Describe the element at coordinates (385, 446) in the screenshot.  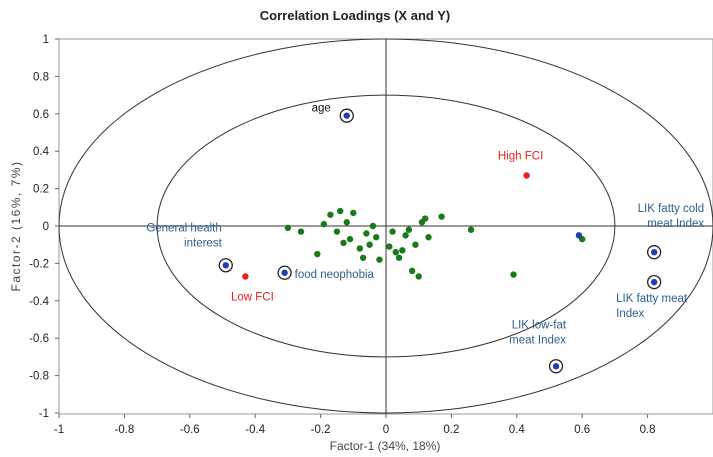
I see `x-axis-label: Factor-1 (34%, 18%)` at that location.